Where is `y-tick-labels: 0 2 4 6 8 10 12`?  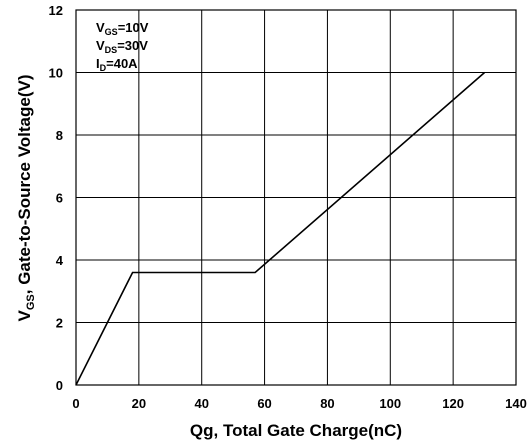
y-tick-labels: 0 2 4 6 8 10 12 is located at coordinates (56, 198).